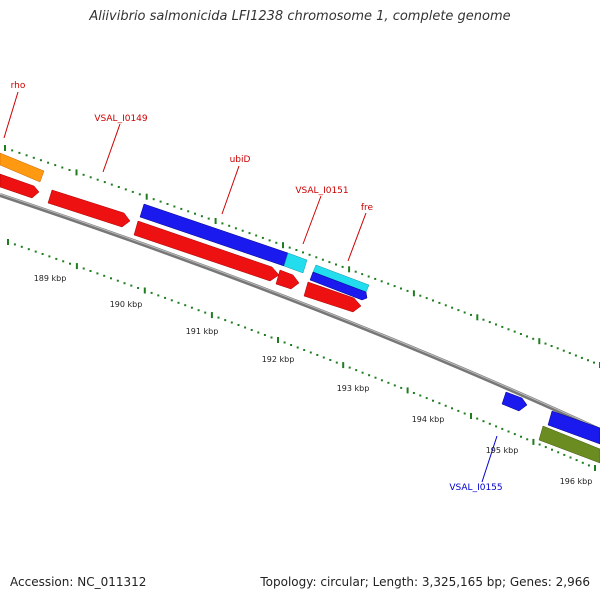  Describe the element at coordinates (573, 427) in the screenshot. I see `feature-right-blue` at that location.